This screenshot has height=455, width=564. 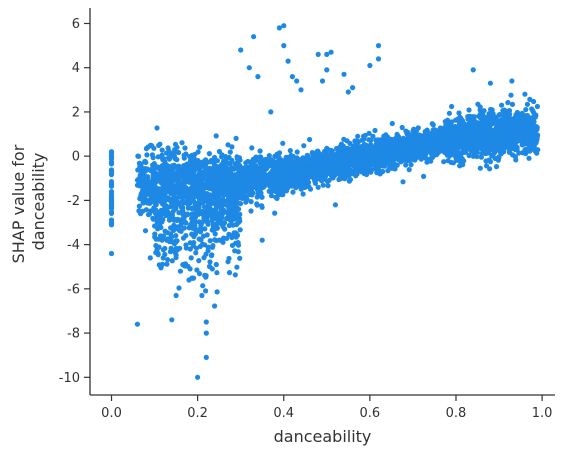 I want to click on x-tick-label: 0.4, so click(x=283, y=413).